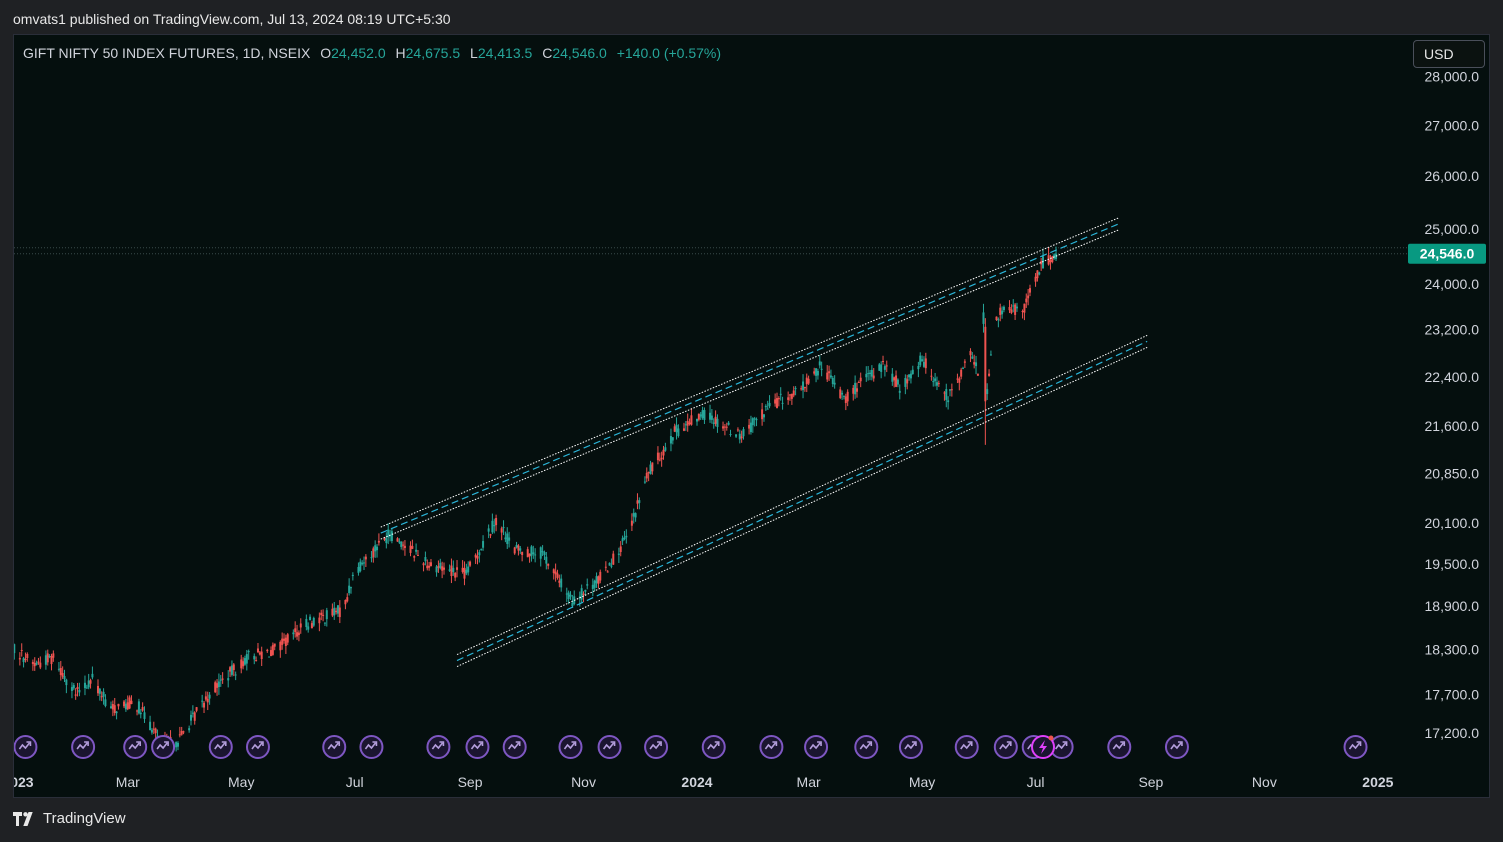 The height and width of the screenshot is (842, 1503). What do you see at coordinates (1043, 747) in the screenshot?
I see `lightning-bolt-icon` at bounding box center [1043, 747].